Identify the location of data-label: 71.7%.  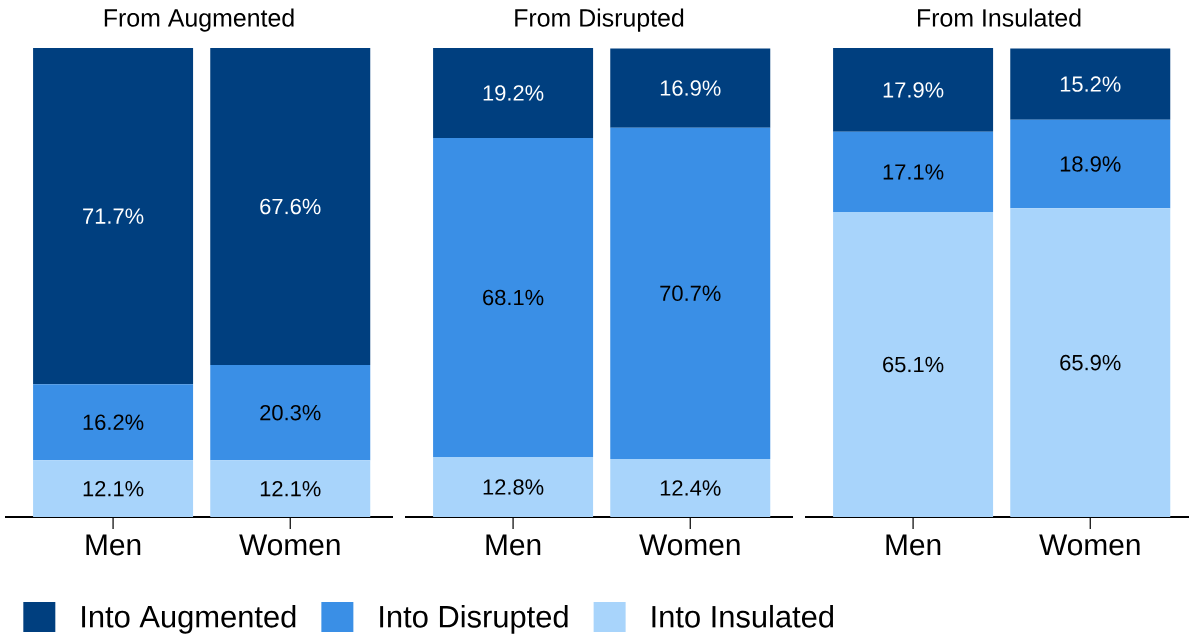
(113, 216).